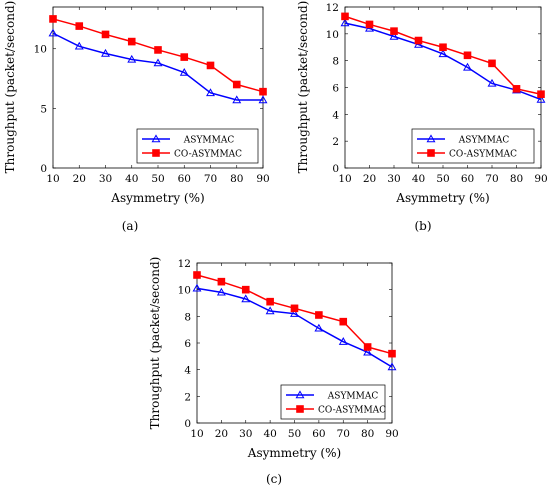 The height and width of the screenshot is (492, 550). What do you see at coordinates (540, 179) in the screenshot?
I see `x-tick-label: 90` at bounding box center [540, 179].